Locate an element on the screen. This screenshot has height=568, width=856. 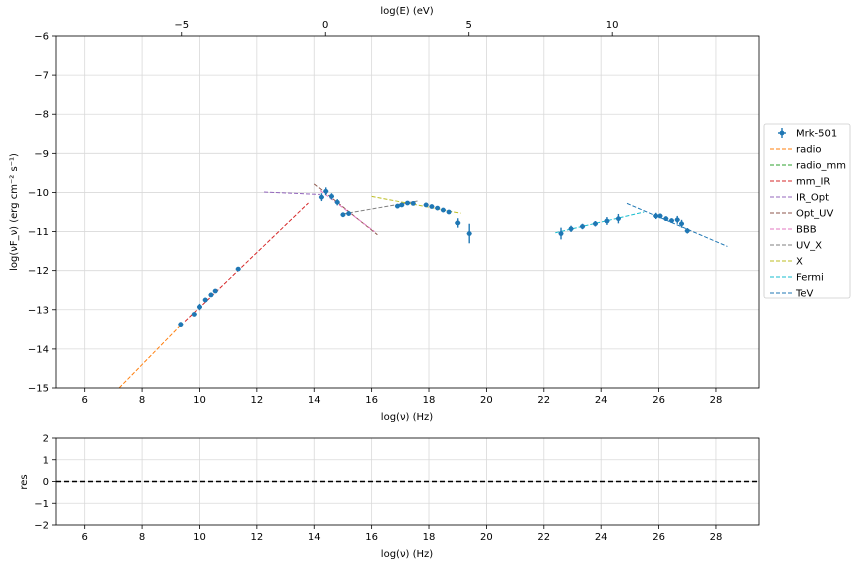
legend-entry-x: X is located at coordinates (786, 262).